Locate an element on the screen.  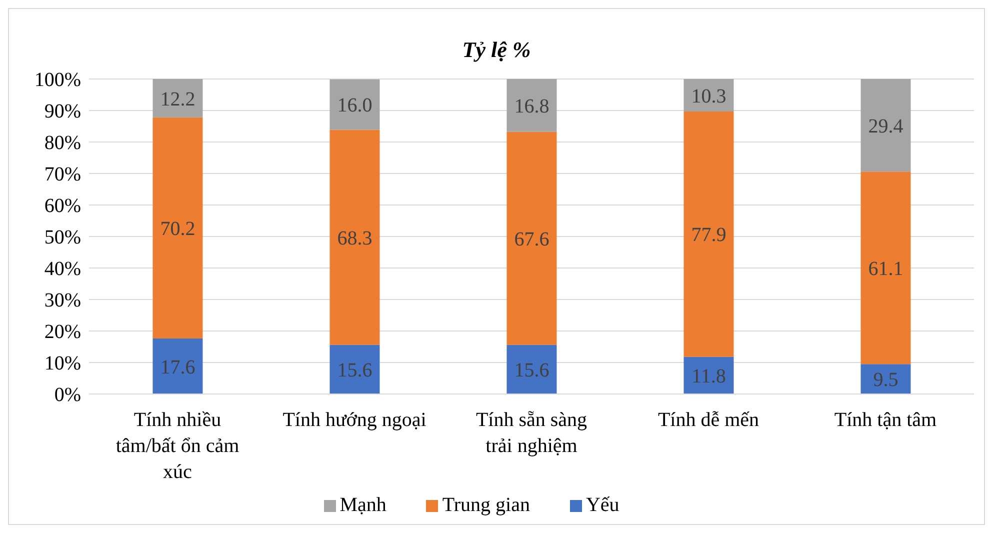
data-label: 9.5 is located at coordinates (885, 380).